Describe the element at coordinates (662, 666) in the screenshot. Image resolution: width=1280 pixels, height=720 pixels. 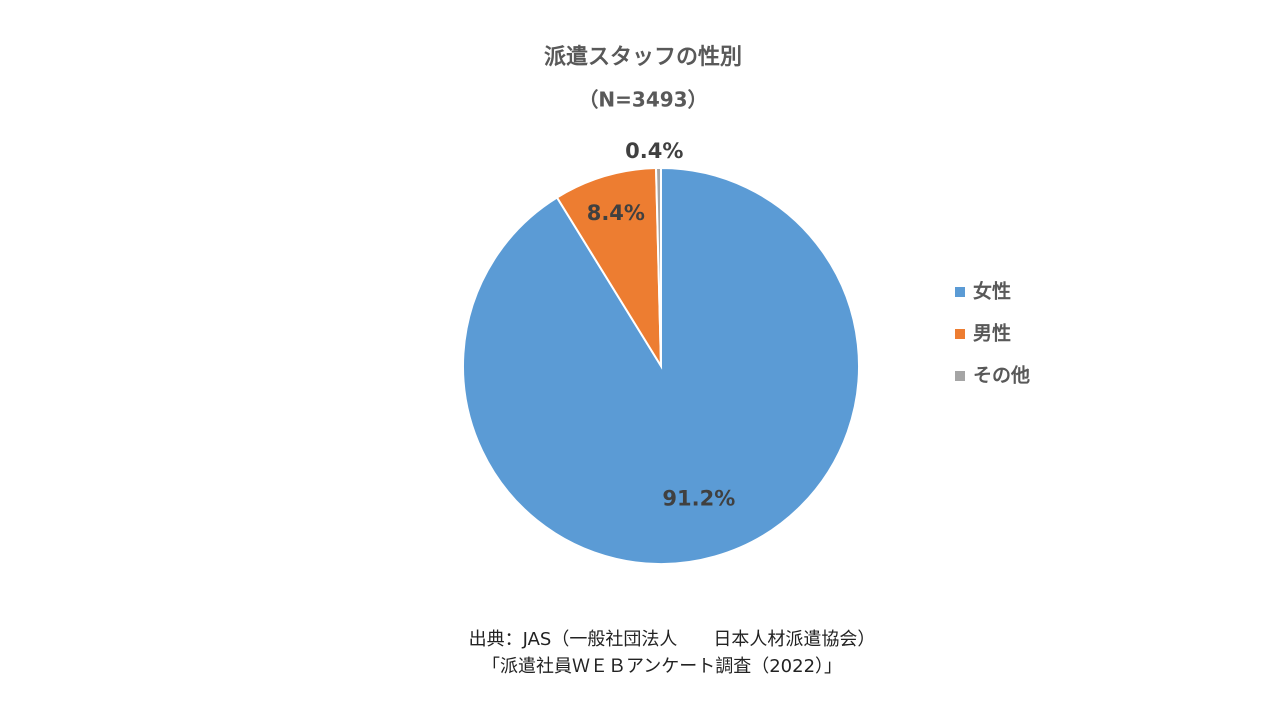
I see `source: 「派遣社員ＷＥＢアンケート調査（2022）」` at that location.